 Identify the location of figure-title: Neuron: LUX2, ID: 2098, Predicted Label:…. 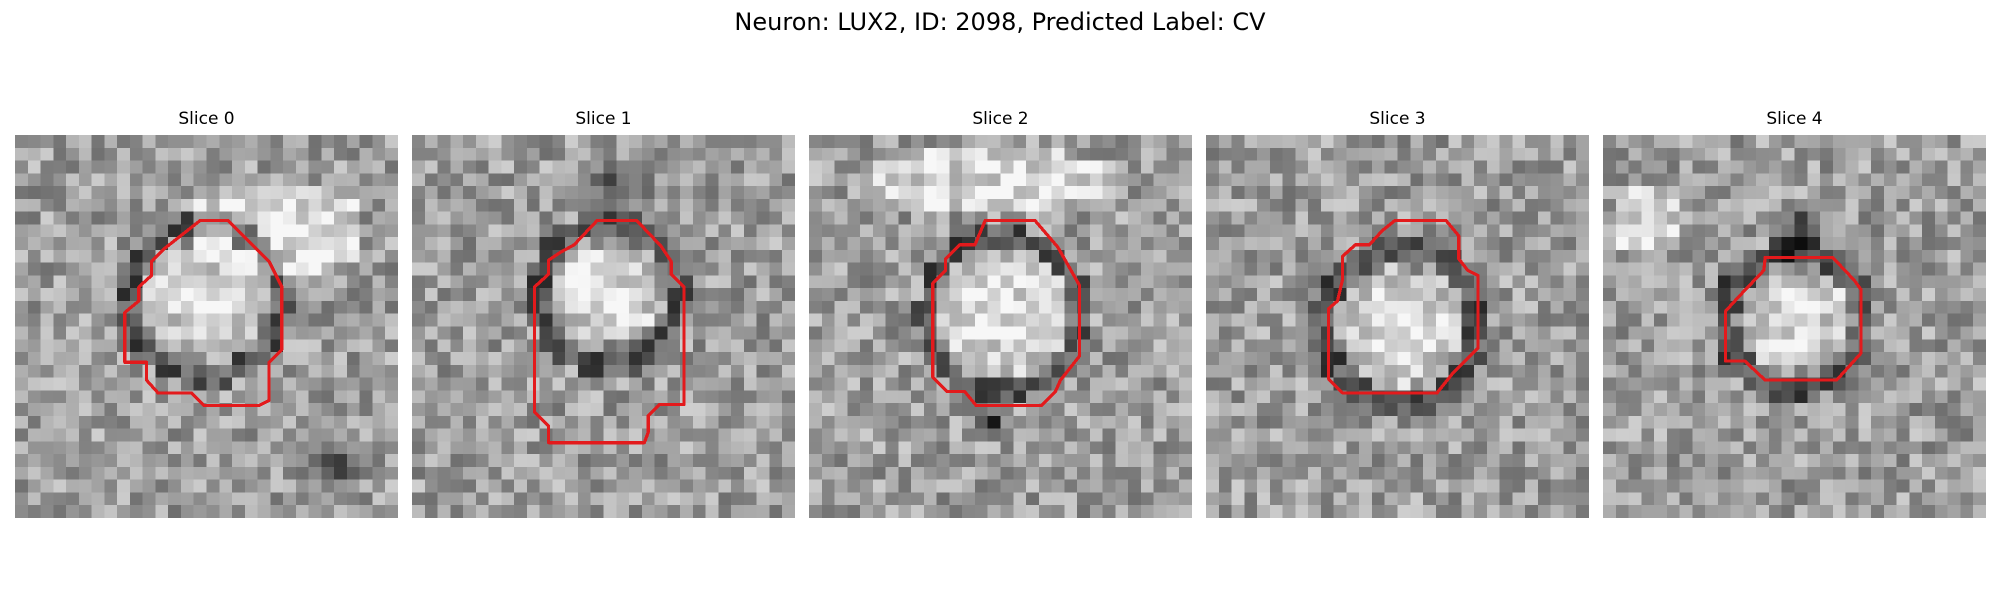
(1000, 22).